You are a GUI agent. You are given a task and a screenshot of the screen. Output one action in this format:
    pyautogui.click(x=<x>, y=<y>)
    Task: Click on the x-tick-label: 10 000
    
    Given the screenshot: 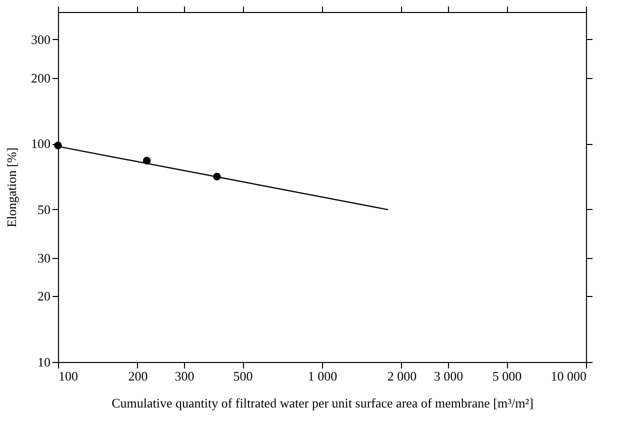 What is the action you would take?
    pyautogui.click(x=568, y=376)
    